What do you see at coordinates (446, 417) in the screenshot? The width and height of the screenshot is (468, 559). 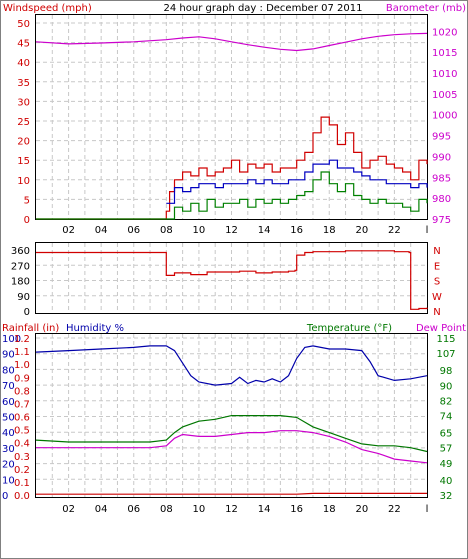 I see `temp-tick-label: 74` at bounding box center [446, 417].